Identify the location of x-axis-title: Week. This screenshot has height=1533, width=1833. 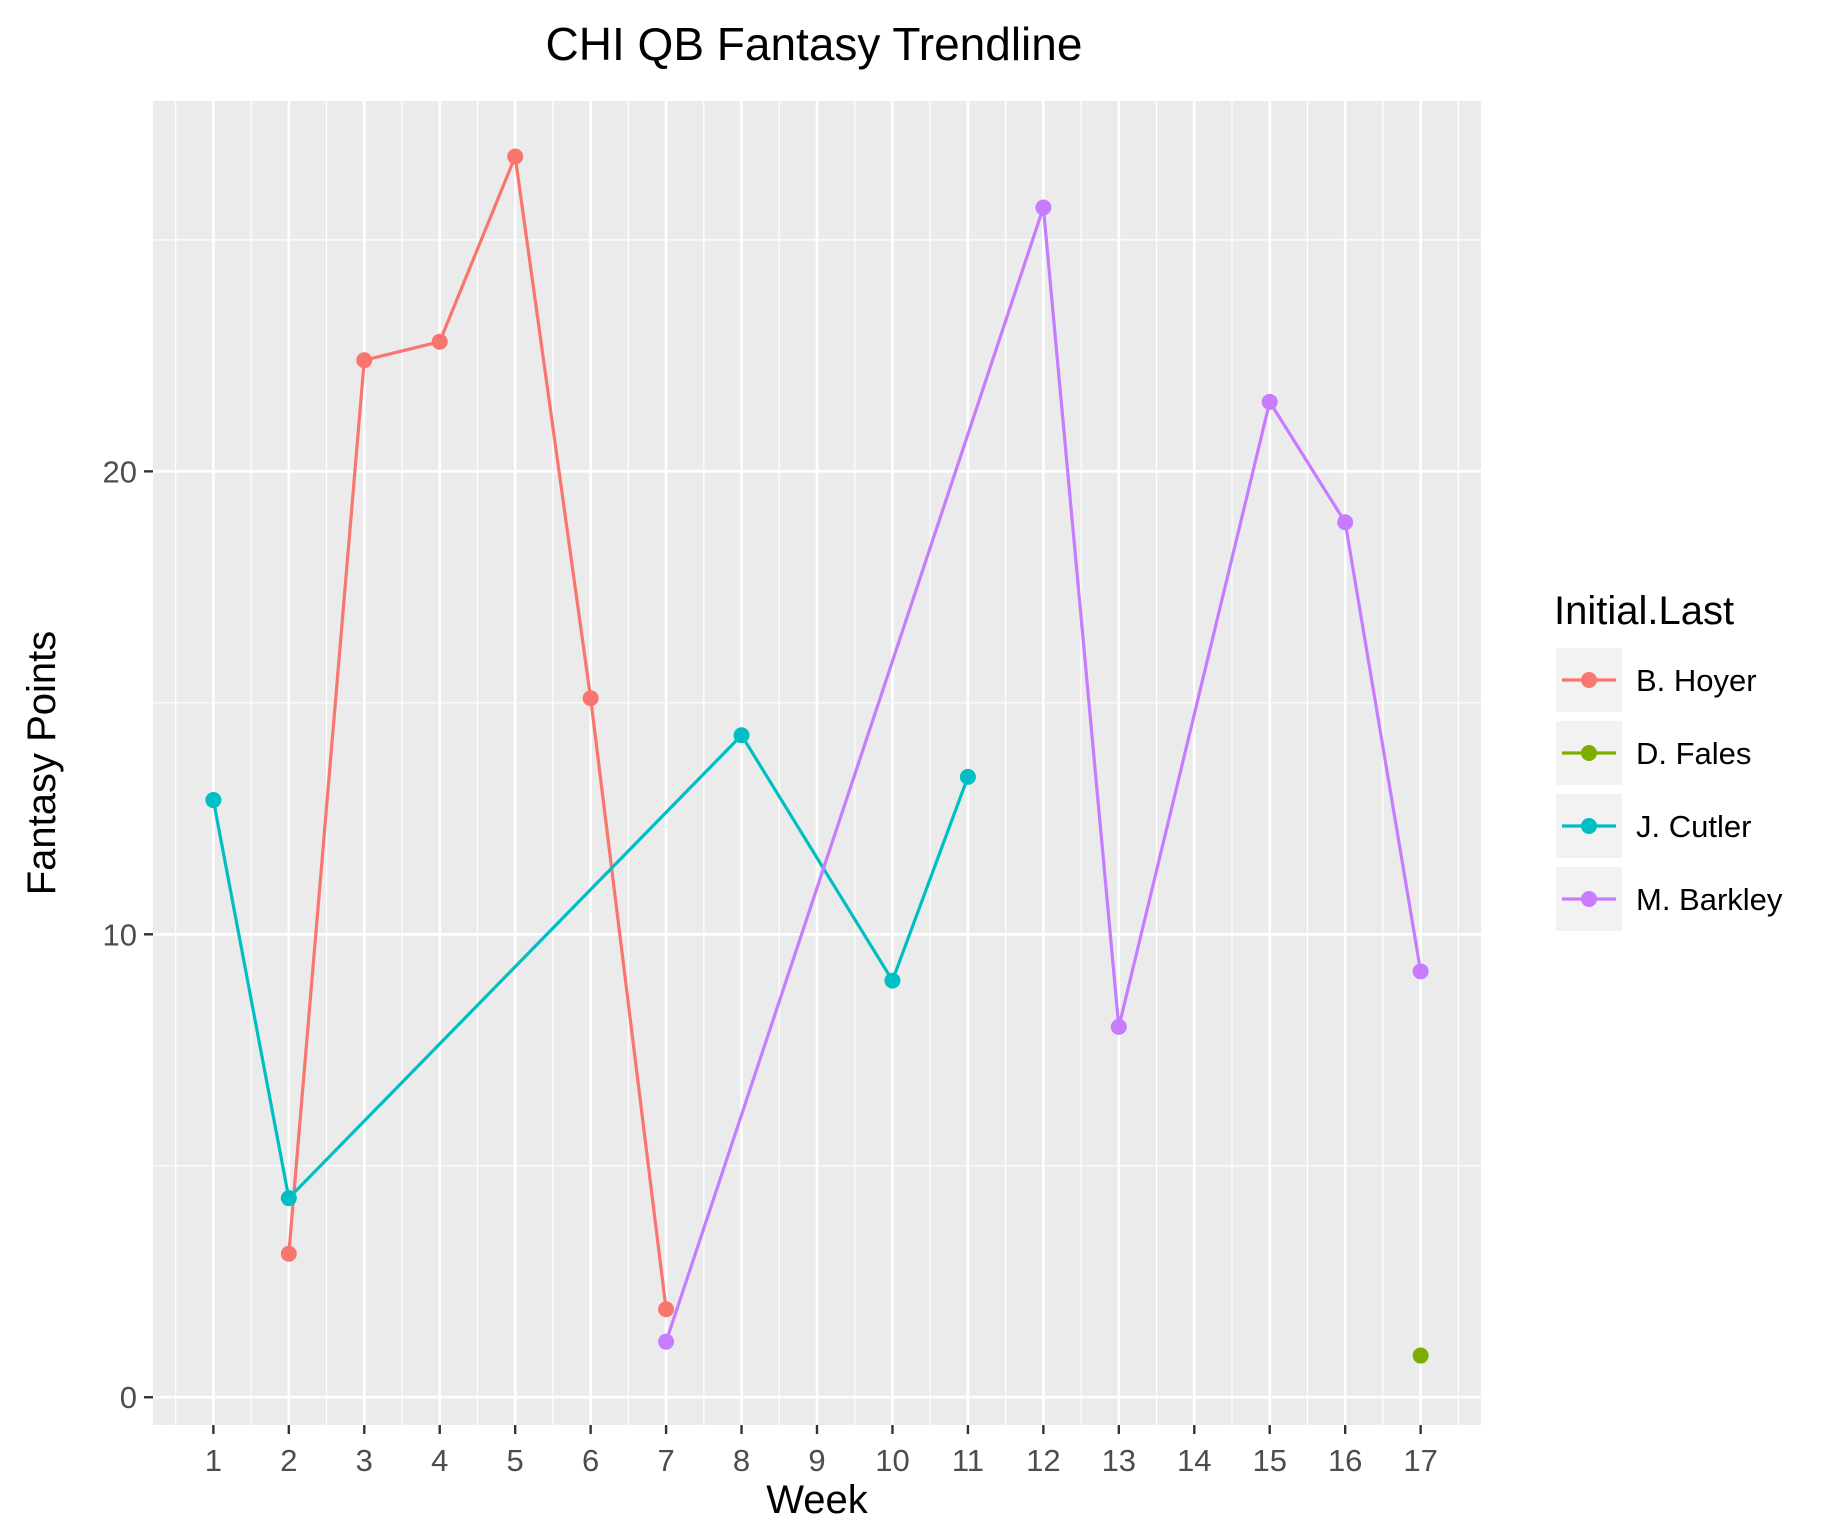
(817, 1500).